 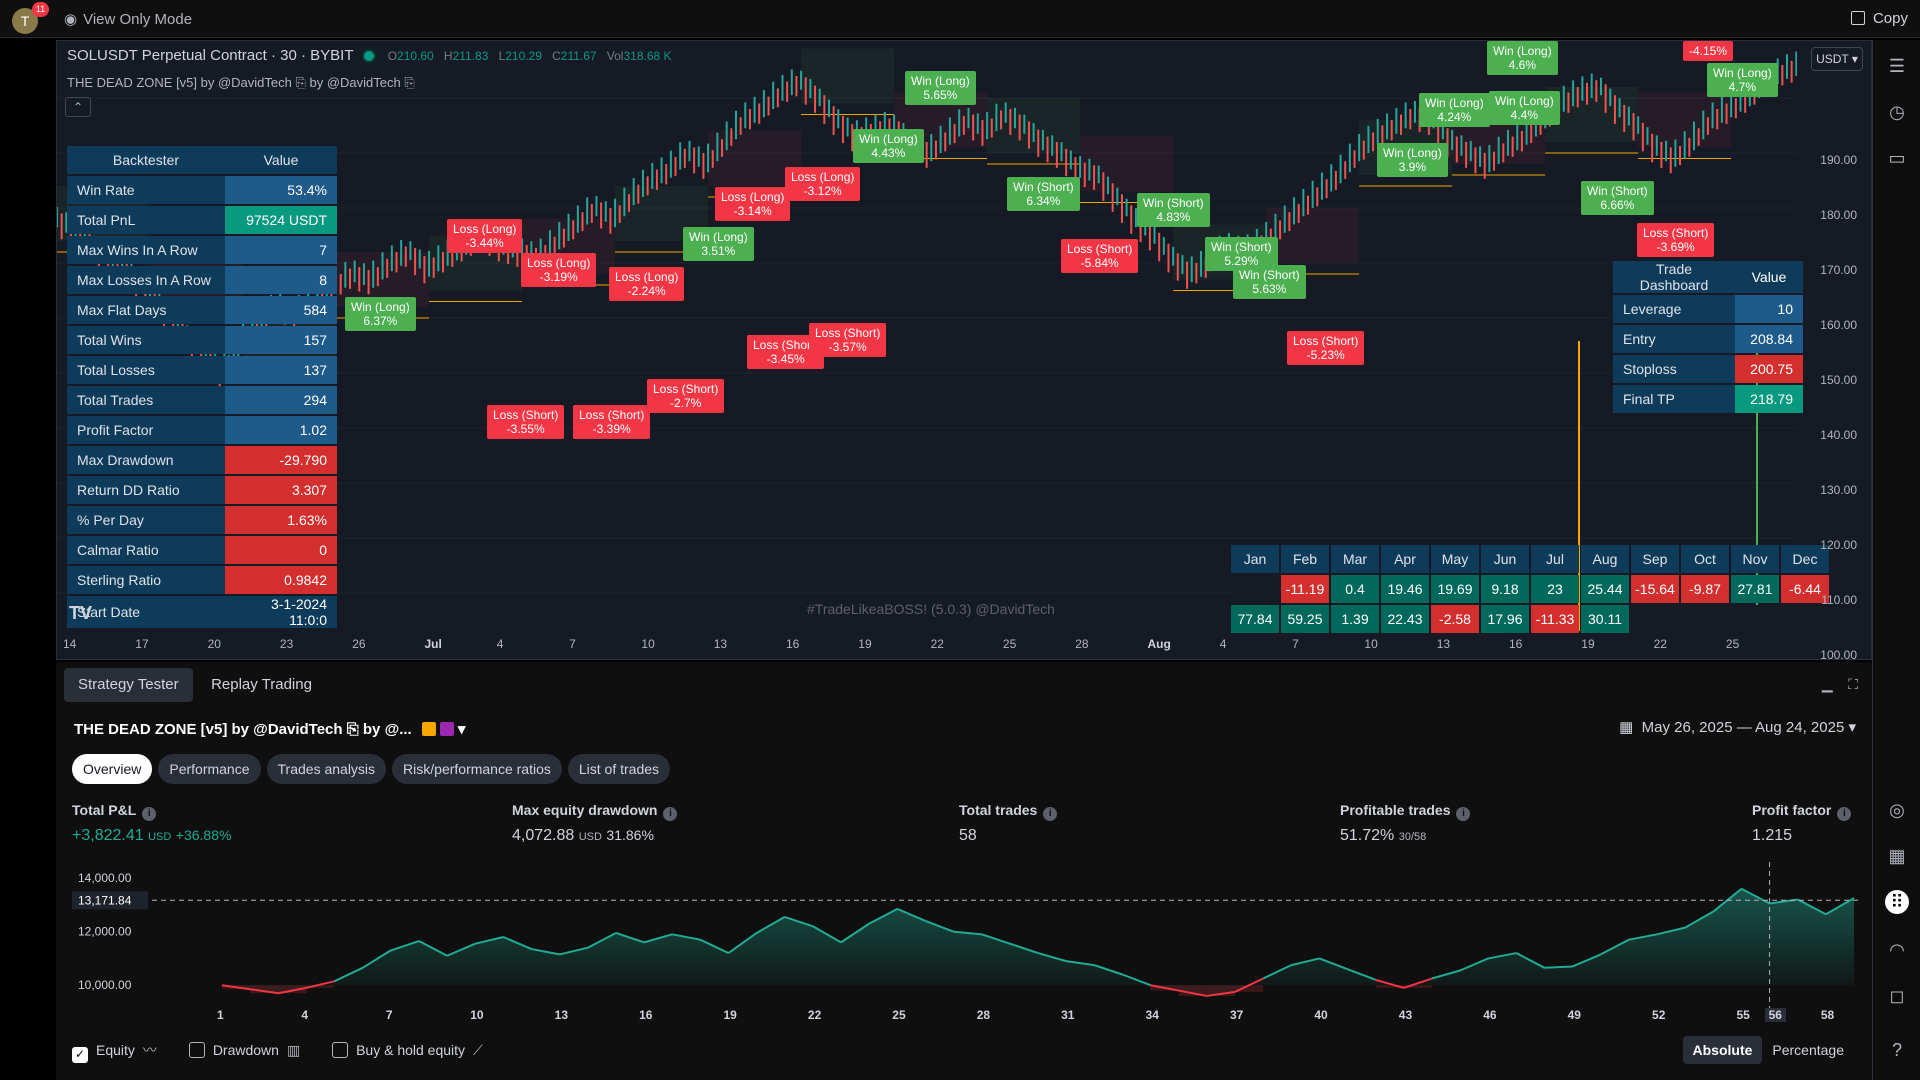 What do you see at coordinates (1708, 309) in the screenshot?
I see `dashboard-row: Leverage 10` at bounding box center [1708, 309].